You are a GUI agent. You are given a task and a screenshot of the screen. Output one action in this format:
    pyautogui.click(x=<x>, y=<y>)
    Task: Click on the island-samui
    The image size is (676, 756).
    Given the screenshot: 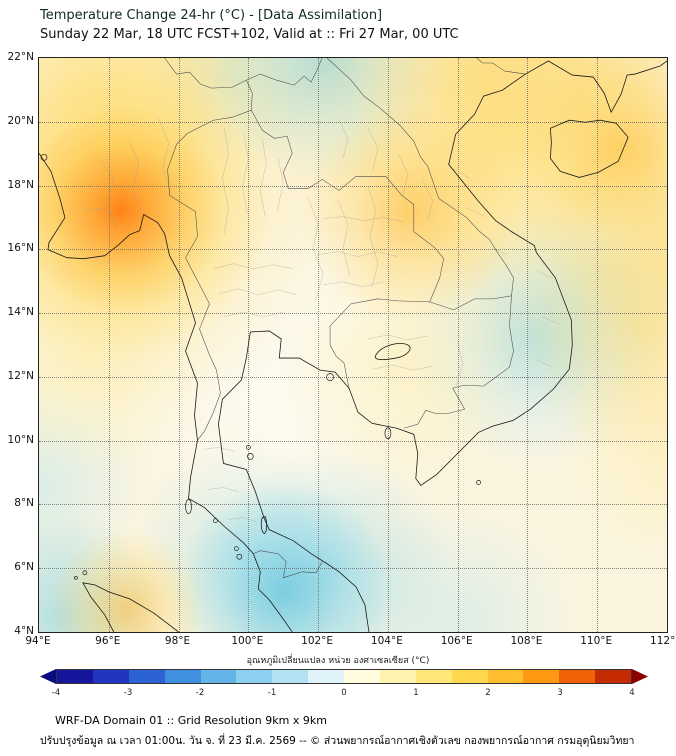 What is the action you would take?
    pyautogui.click(x=250, y=456)
    